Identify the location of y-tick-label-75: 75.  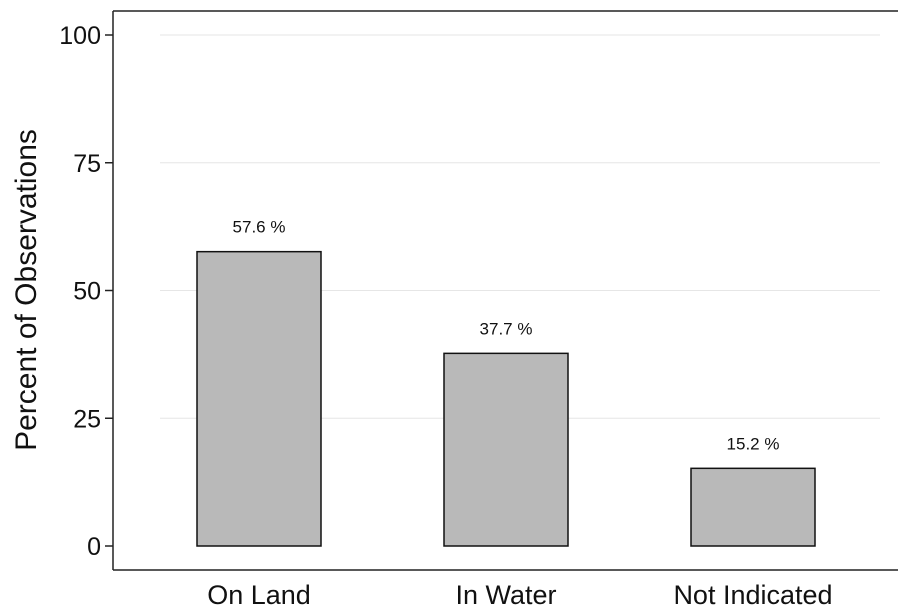
(87, 164).